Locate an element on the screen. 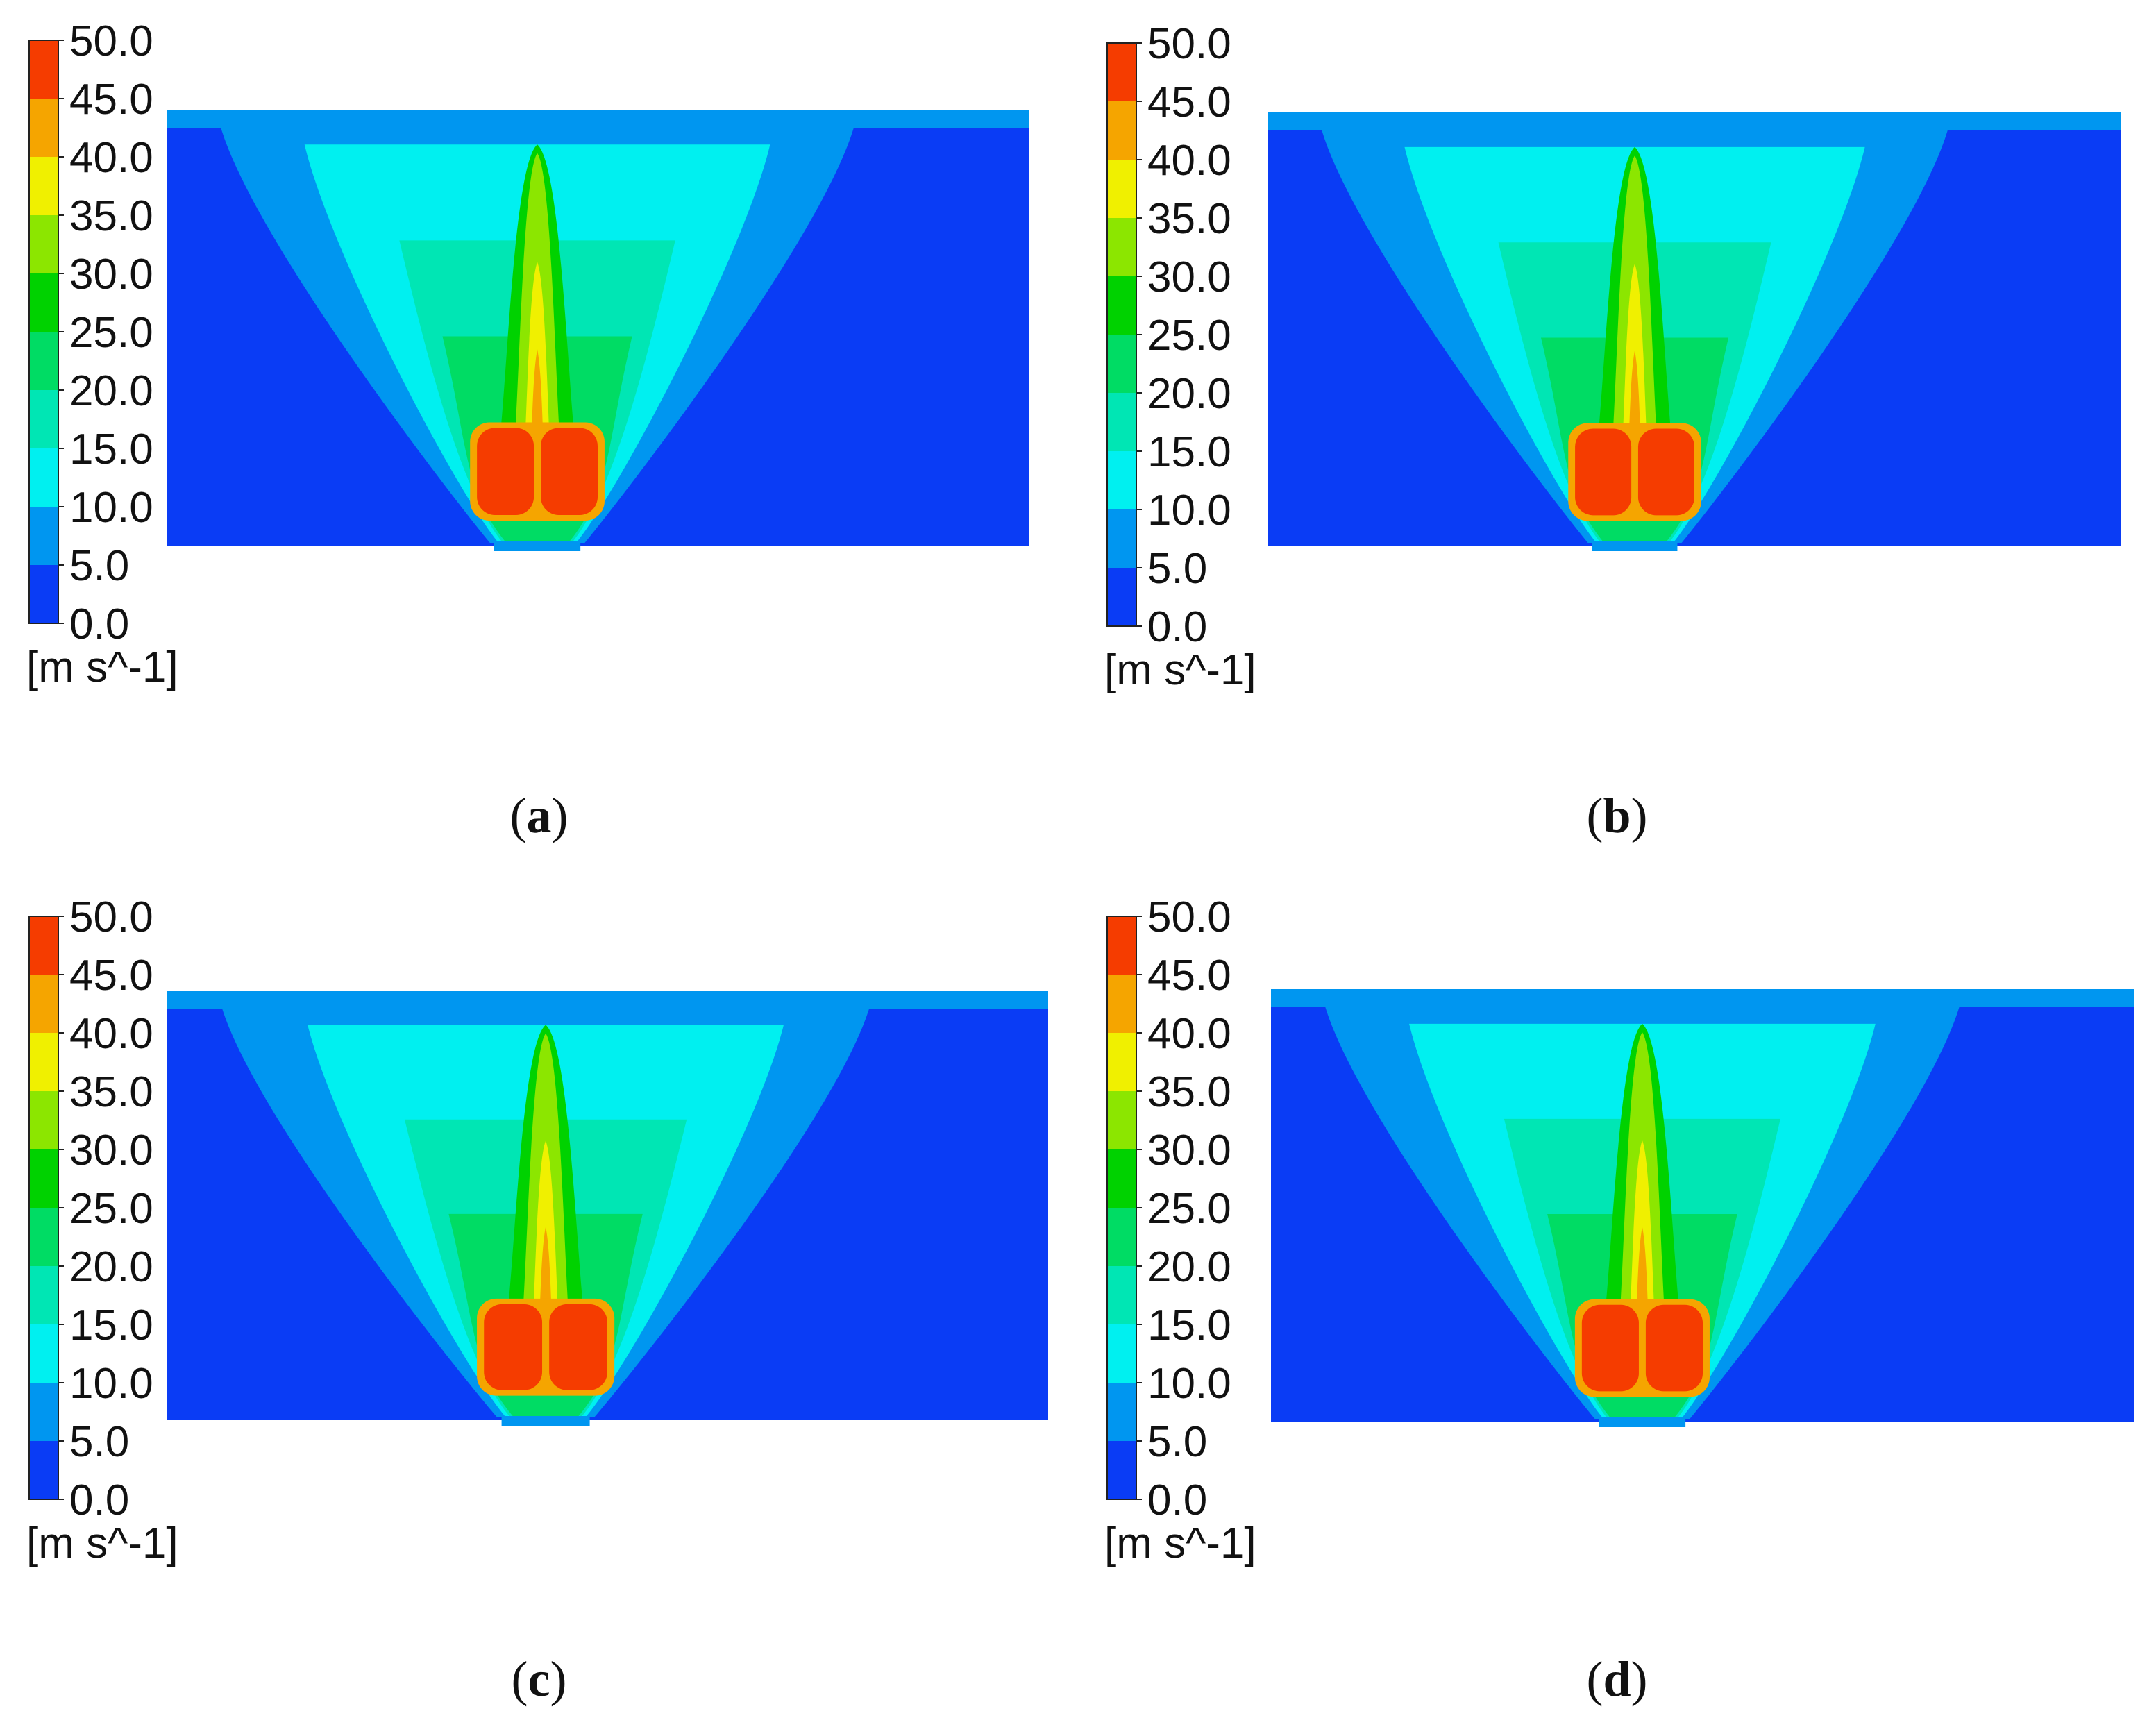 This screenshot has height=1727, width=2156. panel-b-caption: (b) is located at coordinates (1617, 815).